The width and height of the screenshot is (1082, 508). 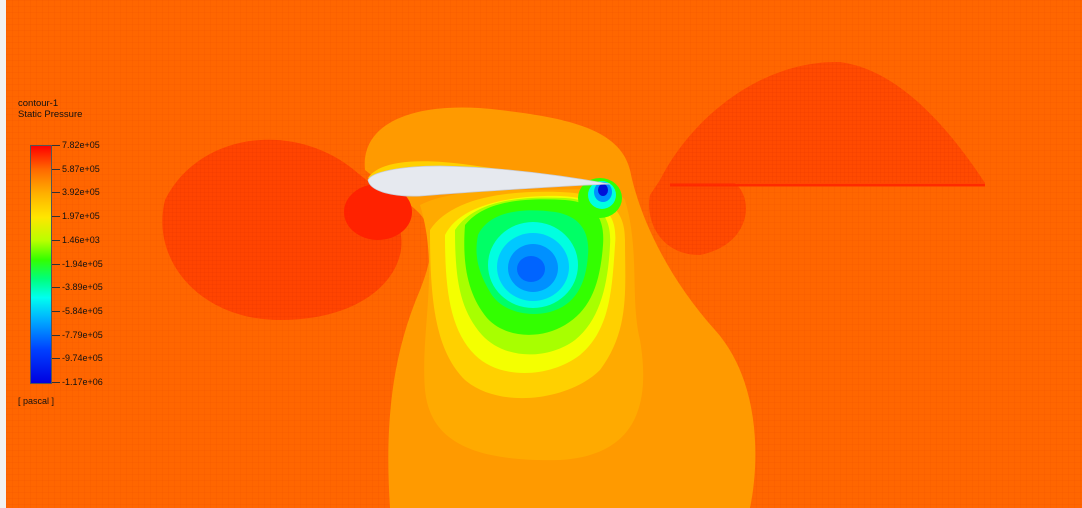 What do you see at coordinates (378, 212) in the screenshot?
I see `stagnation-zone` at bounding box center [378, 212].